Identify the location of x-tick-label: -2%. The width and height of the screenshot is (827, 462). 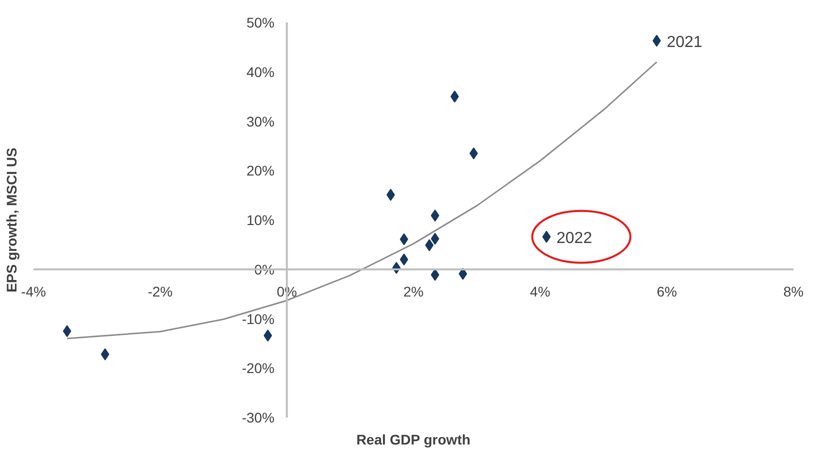
(160, 292).